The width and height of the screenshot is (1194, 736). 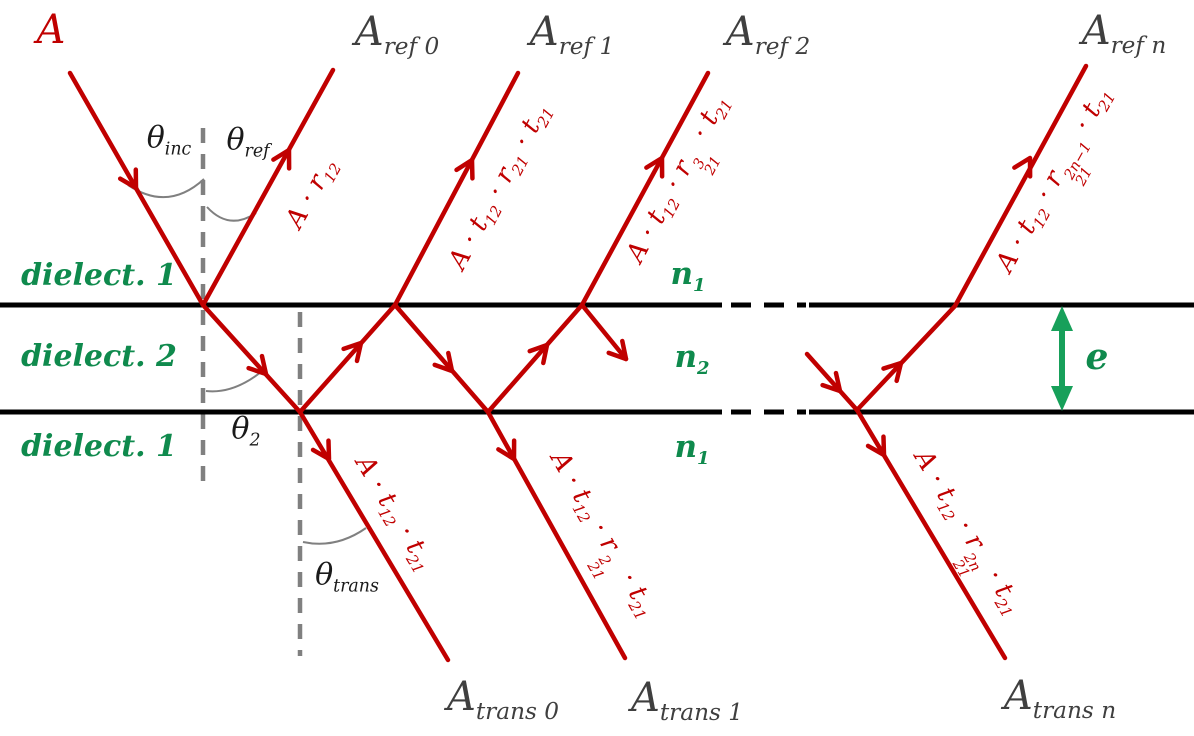 I want to click on label-a-trans-1: Atrans 1, so click(x=687, y=700).